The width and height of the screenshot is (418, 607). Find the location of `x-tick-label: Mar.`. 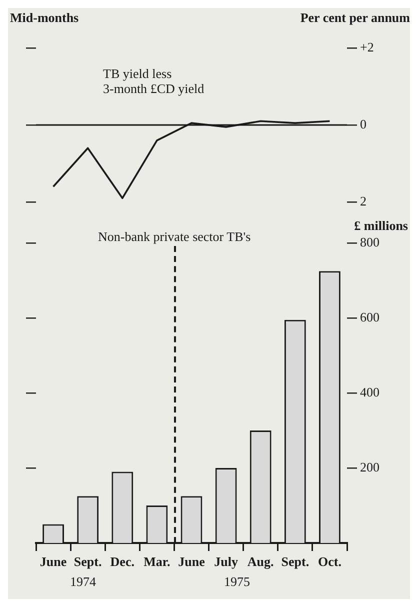

x-tick-label: Mar. is located at coordinates (157, 562).